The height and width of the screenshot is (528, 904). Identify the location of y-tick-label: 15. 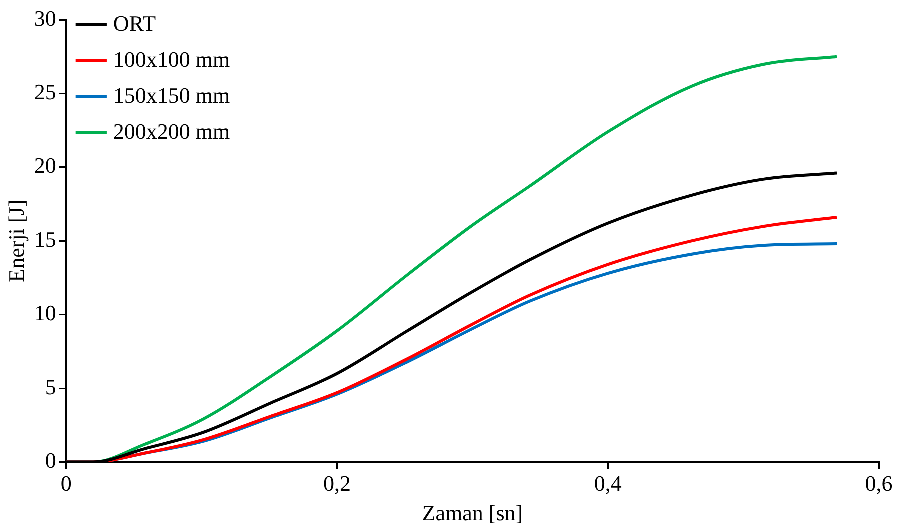
(45, 239).